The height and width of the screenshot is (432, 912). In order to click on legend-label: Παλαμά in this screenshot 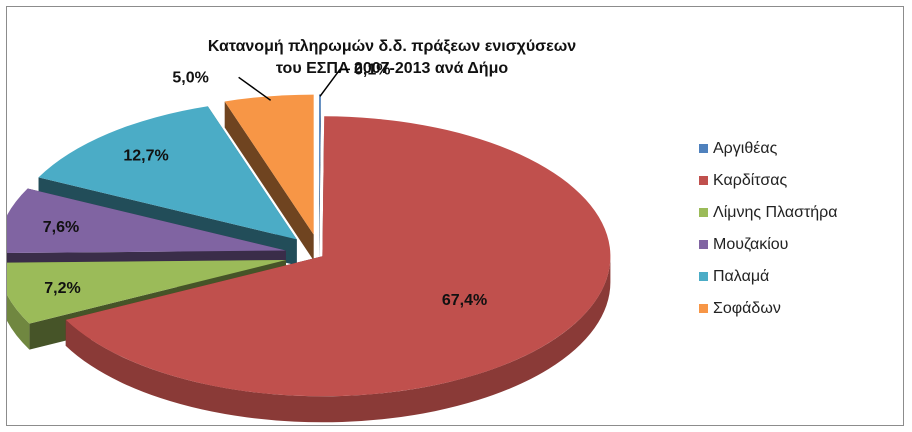, I will do `click(741, 276)`.